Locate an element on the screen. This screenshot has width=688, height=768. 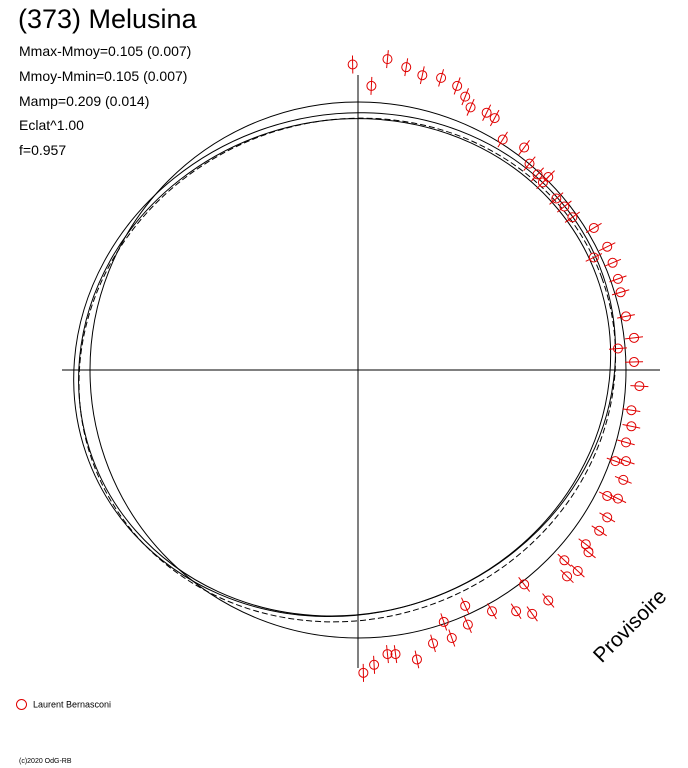
stat-mmoy-mmin: Mmoy-Mmin=0.105 (0.007) is located at coordinates (103, 76).